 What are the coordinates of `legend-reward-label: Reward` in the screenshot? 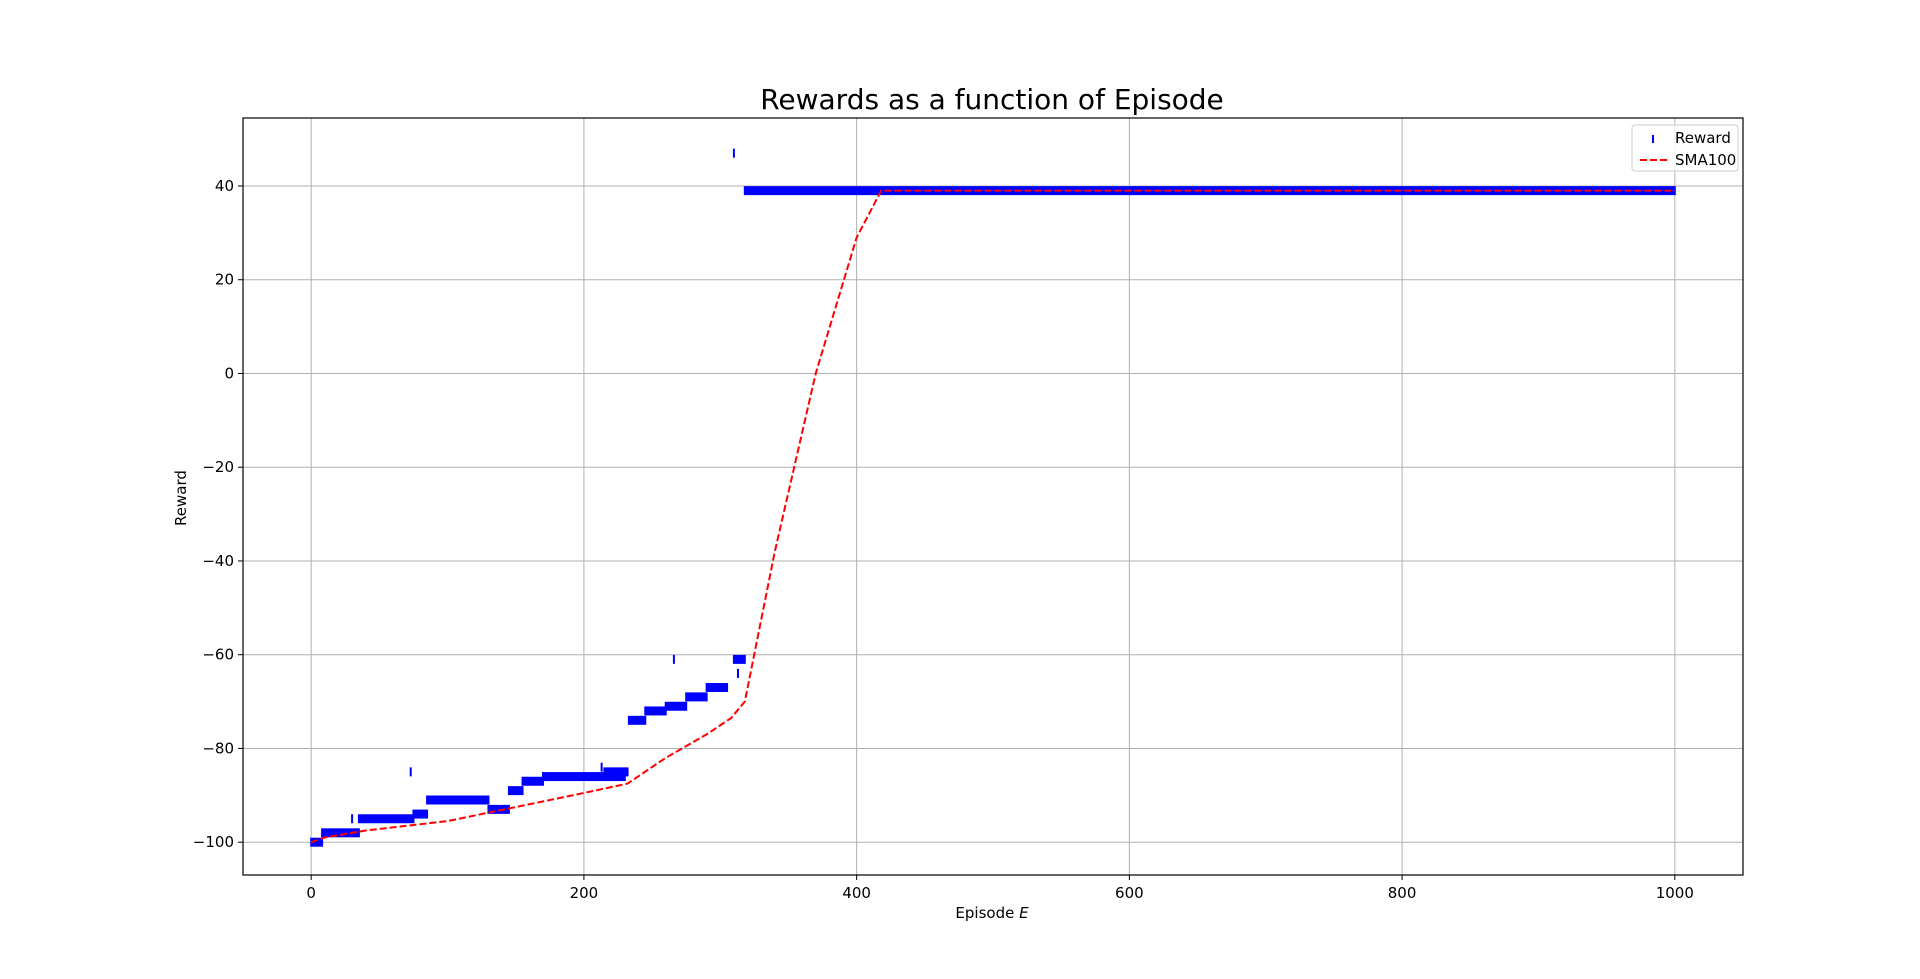 It's located at (1703, 138).